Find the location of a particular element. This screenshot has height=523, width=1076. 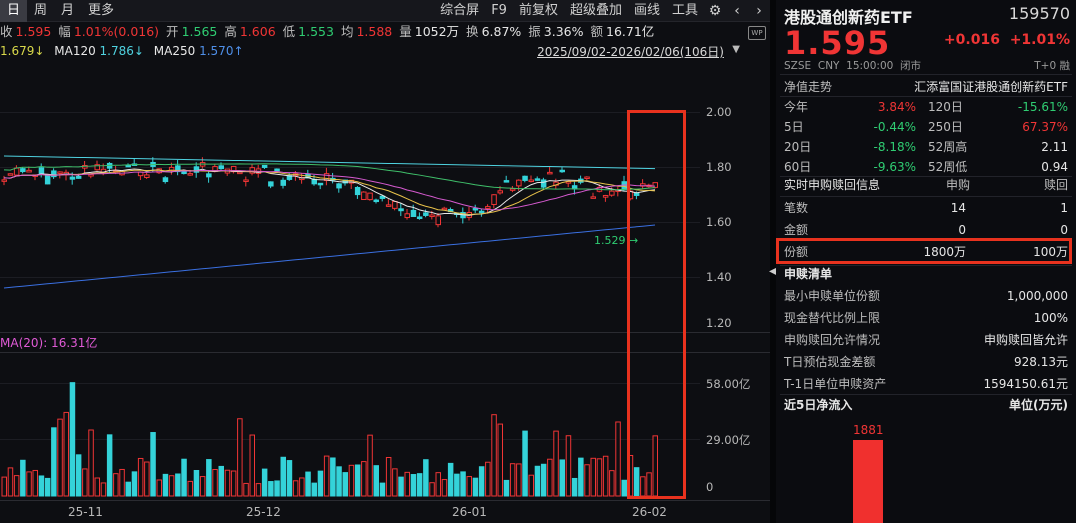

tab-day: 日 is located at coordinates (14, 11).